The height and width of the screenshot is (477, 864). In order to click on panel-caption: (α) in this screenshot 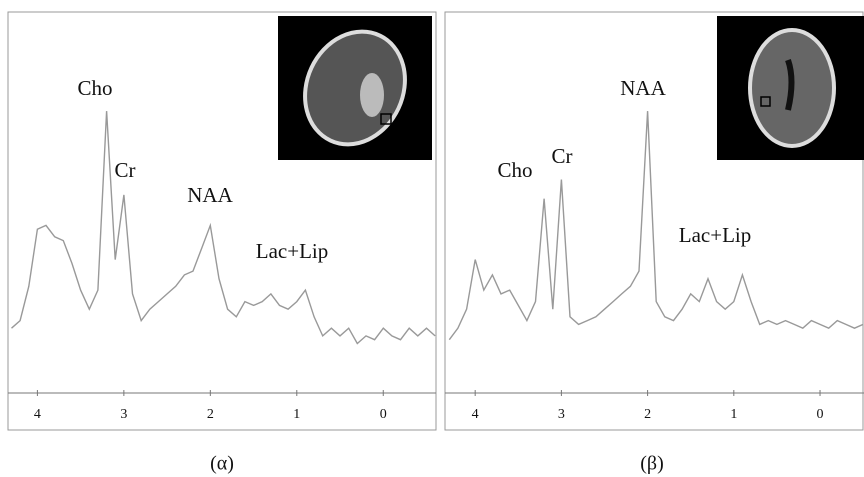, I will do `click(222, 464)`.